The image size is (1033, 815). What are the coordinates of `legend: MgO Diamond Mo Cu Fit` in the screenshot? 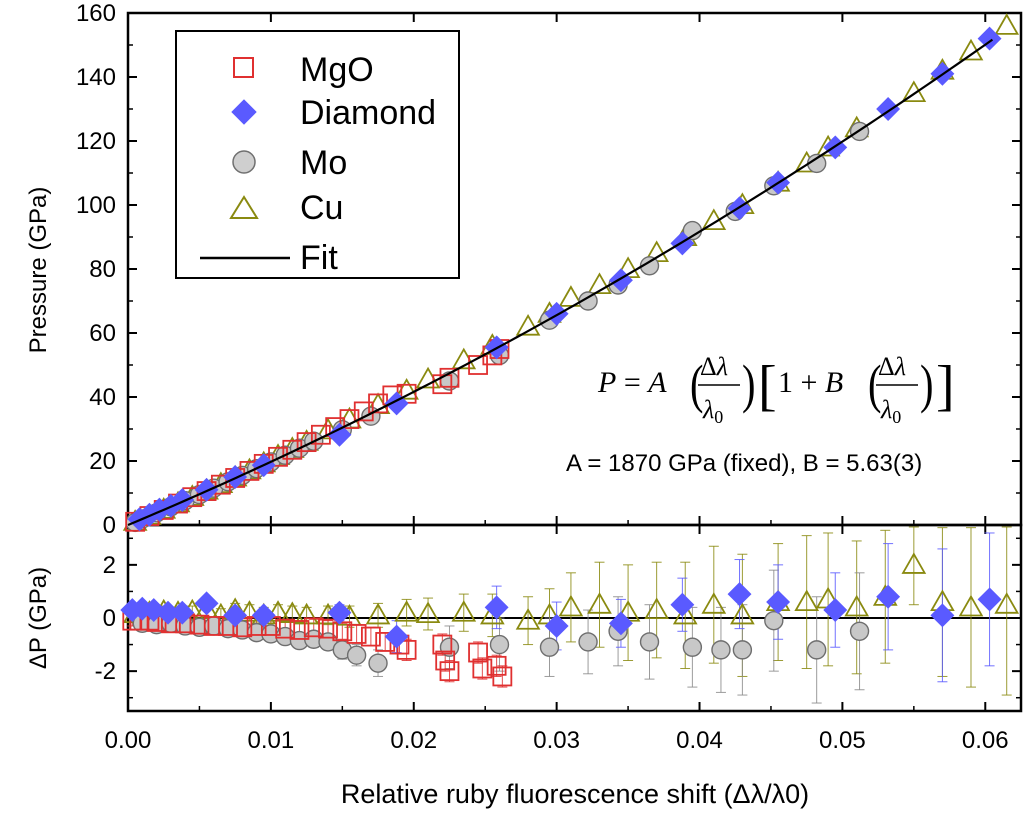 It's located at (317, 154).